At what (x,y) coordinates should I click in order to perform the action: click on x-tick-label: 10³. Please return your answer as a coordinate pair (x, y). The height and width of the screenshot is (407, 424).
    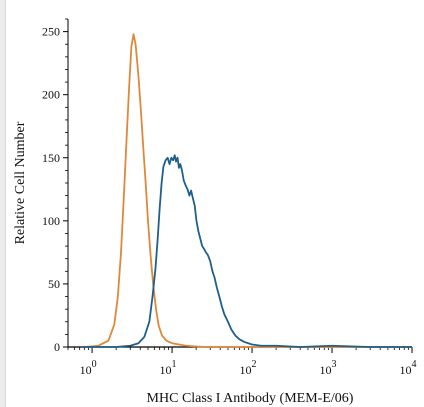
    Looking at the image, I should click on (328, 368).